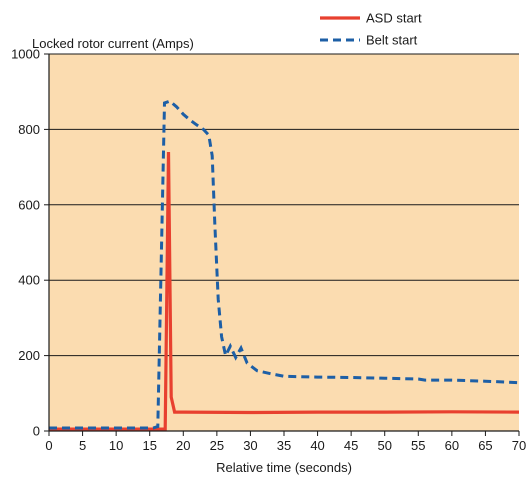 This screenshot has width=528, height=483. Describe the element at coordinates (452, 445) in the screenshot. I see `x-tick-label: 60` at that location.